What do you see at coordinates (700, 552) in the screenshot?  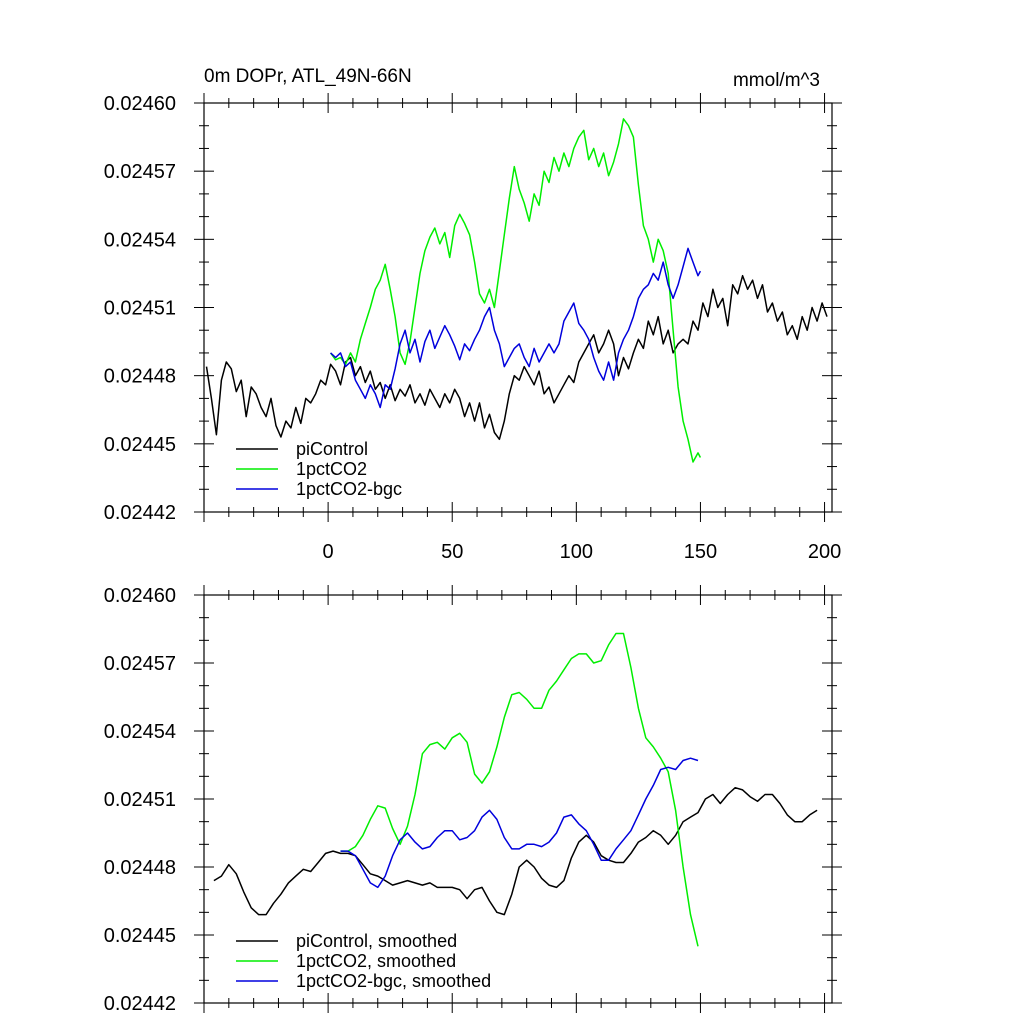 I see `x-tick-label: 150` at bounding box center [700, 552].